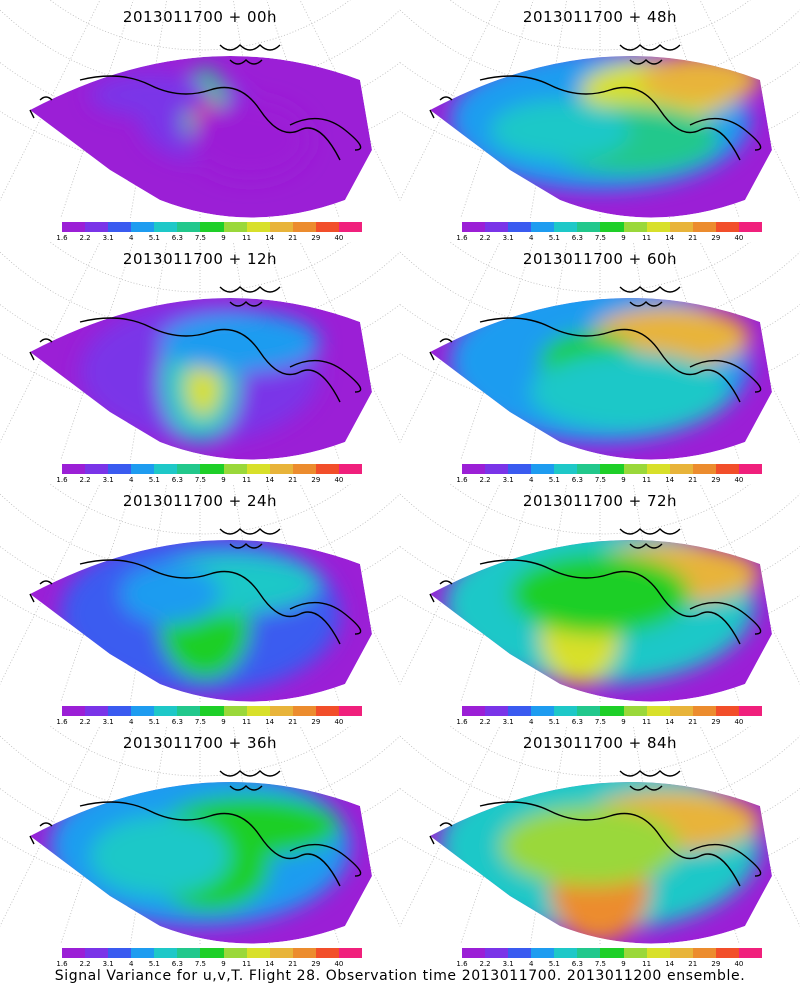  Describe the element at coordinates (595, 102) in the screenshot. I see `coastline` at that location.